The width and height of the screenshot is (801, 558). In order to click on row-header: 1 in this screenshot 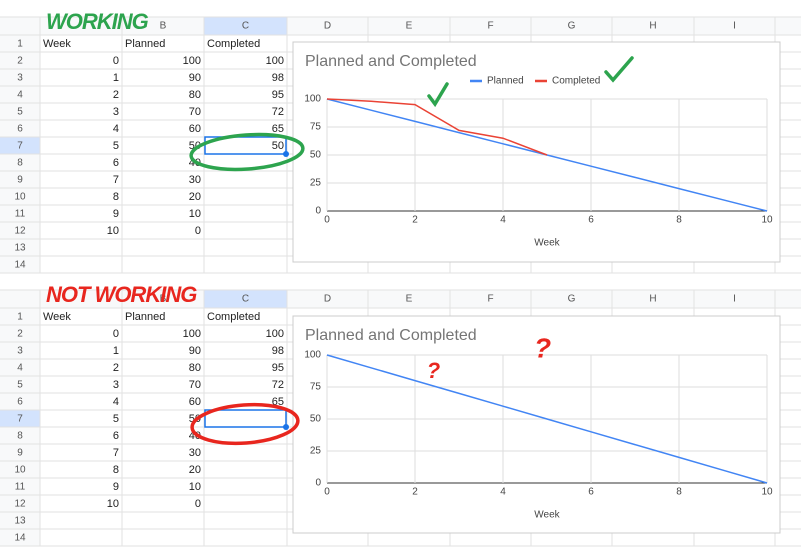, I will do `click(20, 44)`.